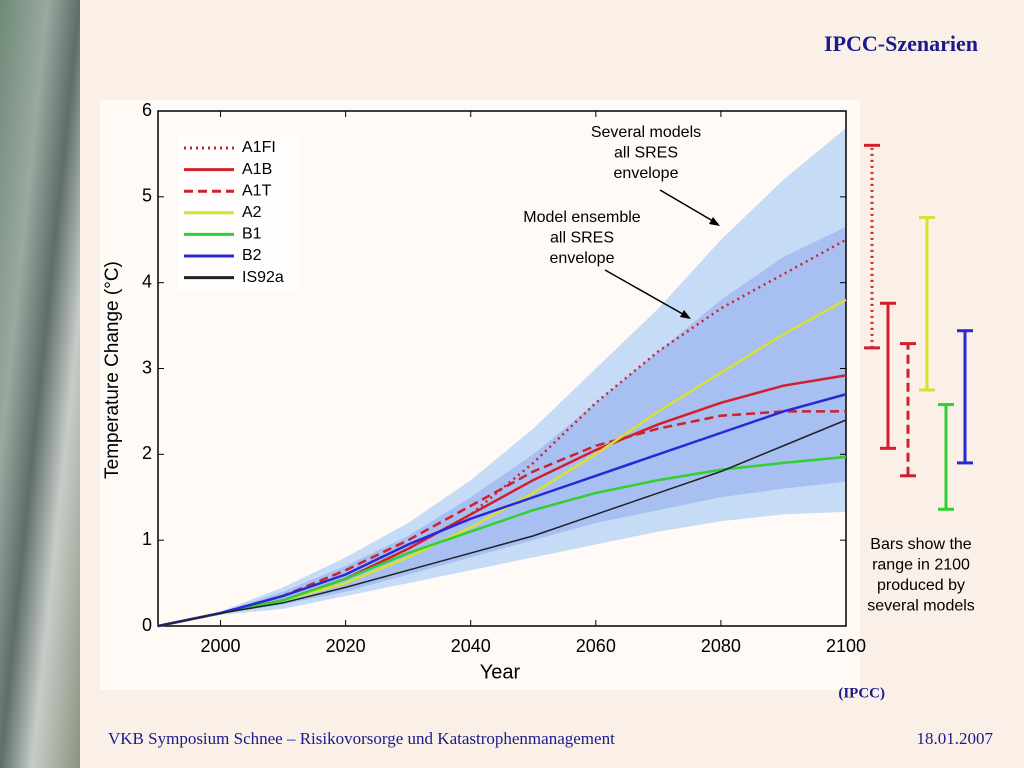 This screenshot has width=1024, height=768. Describe the element at coordinates (861, 693) in the screenshot. I see `source: (IPCC)` at that location.